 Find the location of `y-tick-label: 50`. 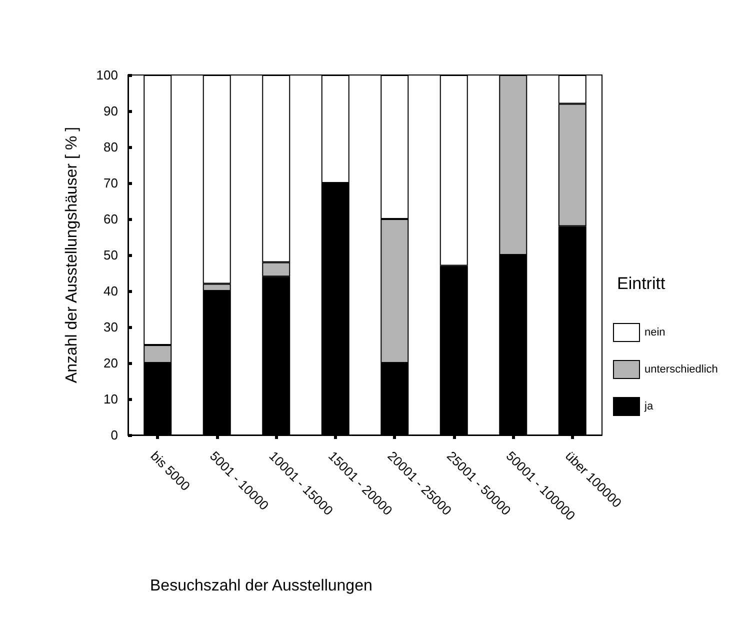

y-tick-label: 50 is located at coordinates (111, 255).